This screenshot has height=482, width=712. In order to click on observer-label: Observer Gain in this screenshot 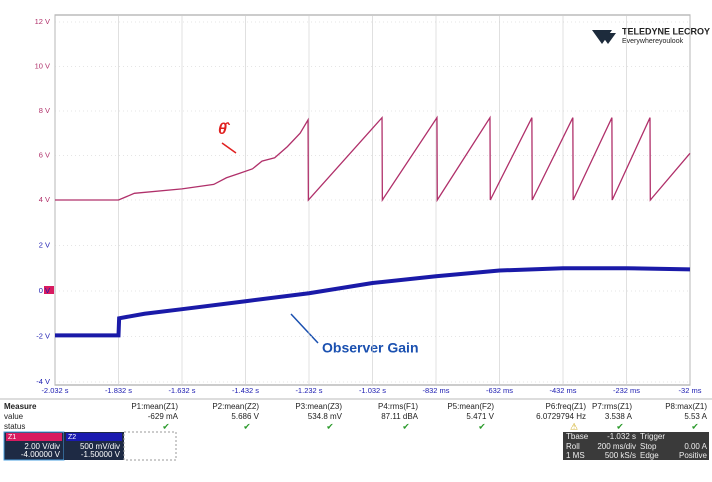, I will do `click(370, 348)`.